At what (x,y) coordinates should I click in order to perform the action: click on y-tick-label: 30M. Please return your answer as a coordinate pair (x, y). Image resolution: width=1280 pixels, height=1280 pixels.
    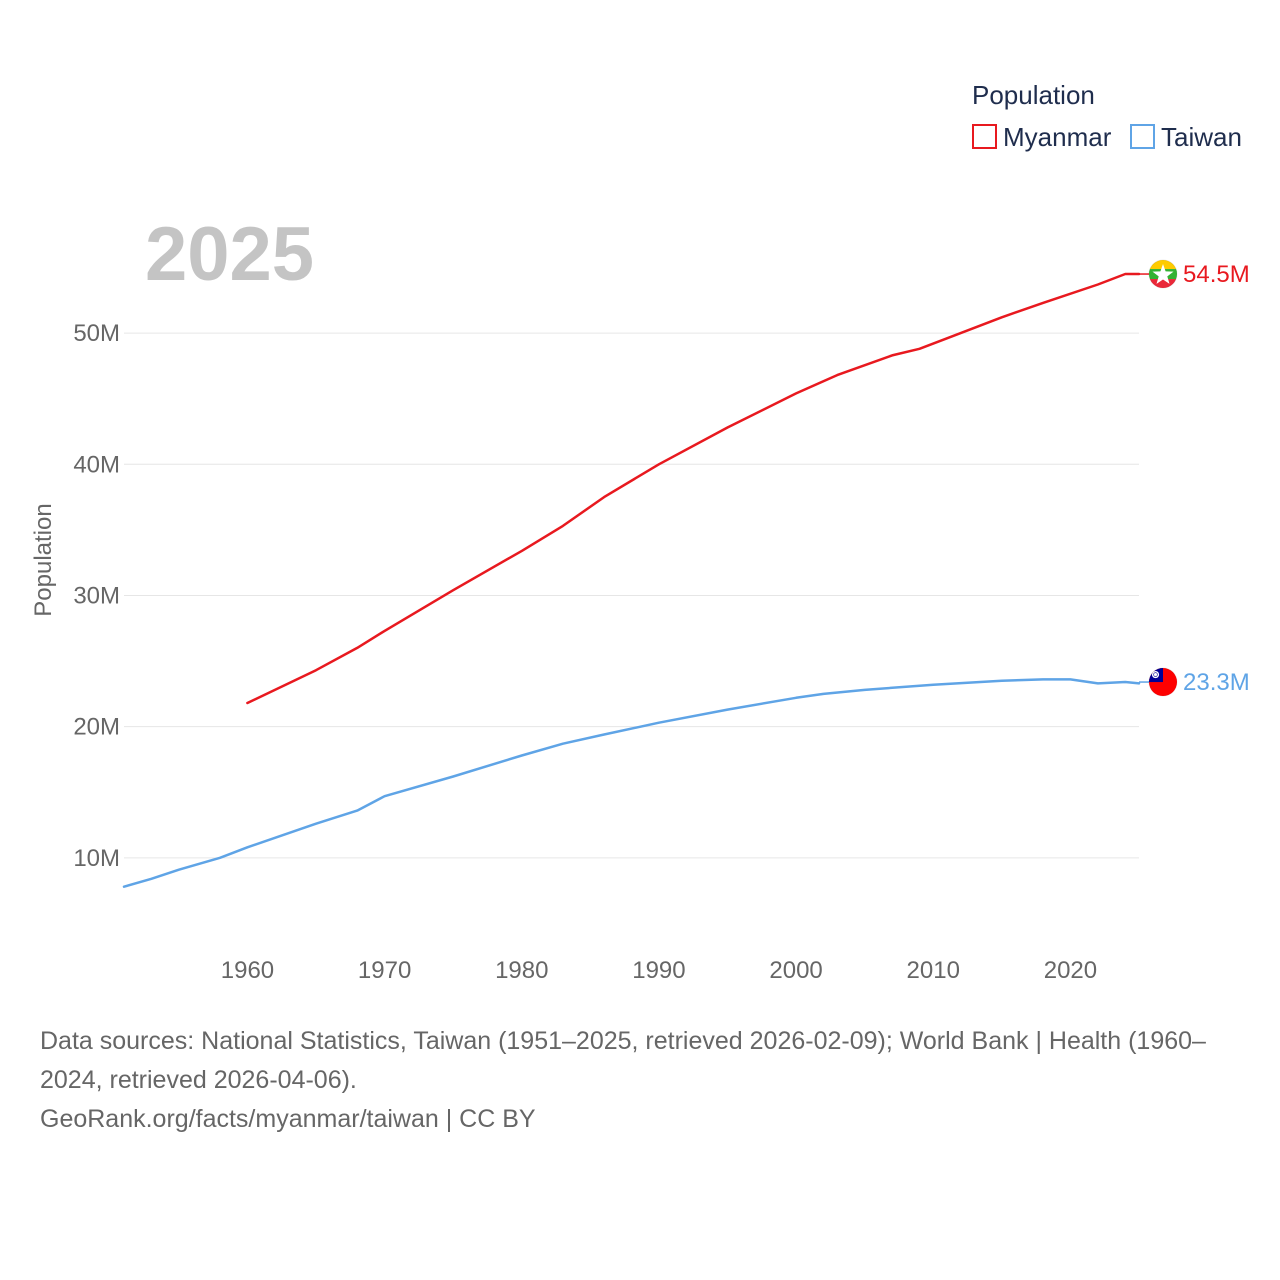
    Looking at the image, I should click on (96, 595).